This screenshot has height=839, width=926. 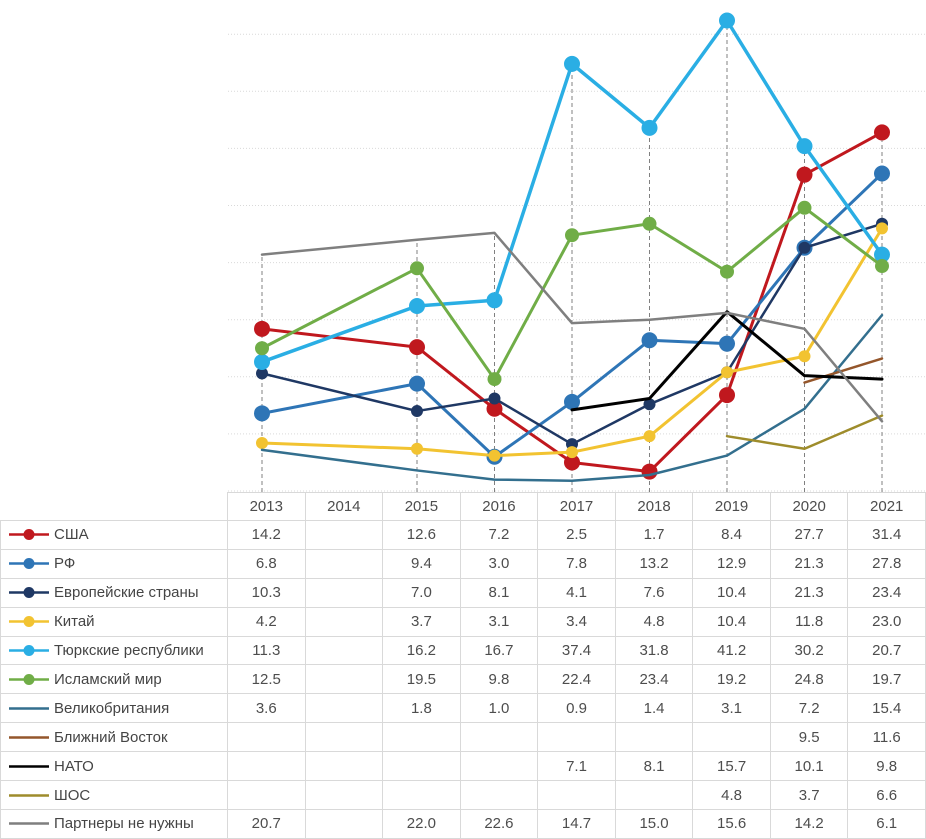 What do you see at coordinates (114, 506) in the screenshot?
I see `table-corner-cell` at bounding box center [114, 506].